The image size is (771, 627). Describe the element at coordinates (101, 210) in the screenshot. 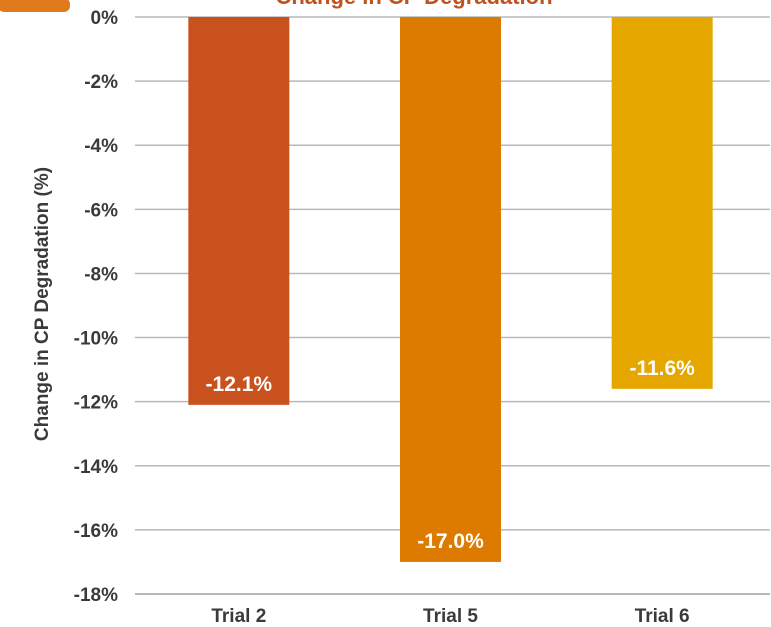

I see `y-tick-label: -6%` at that location.